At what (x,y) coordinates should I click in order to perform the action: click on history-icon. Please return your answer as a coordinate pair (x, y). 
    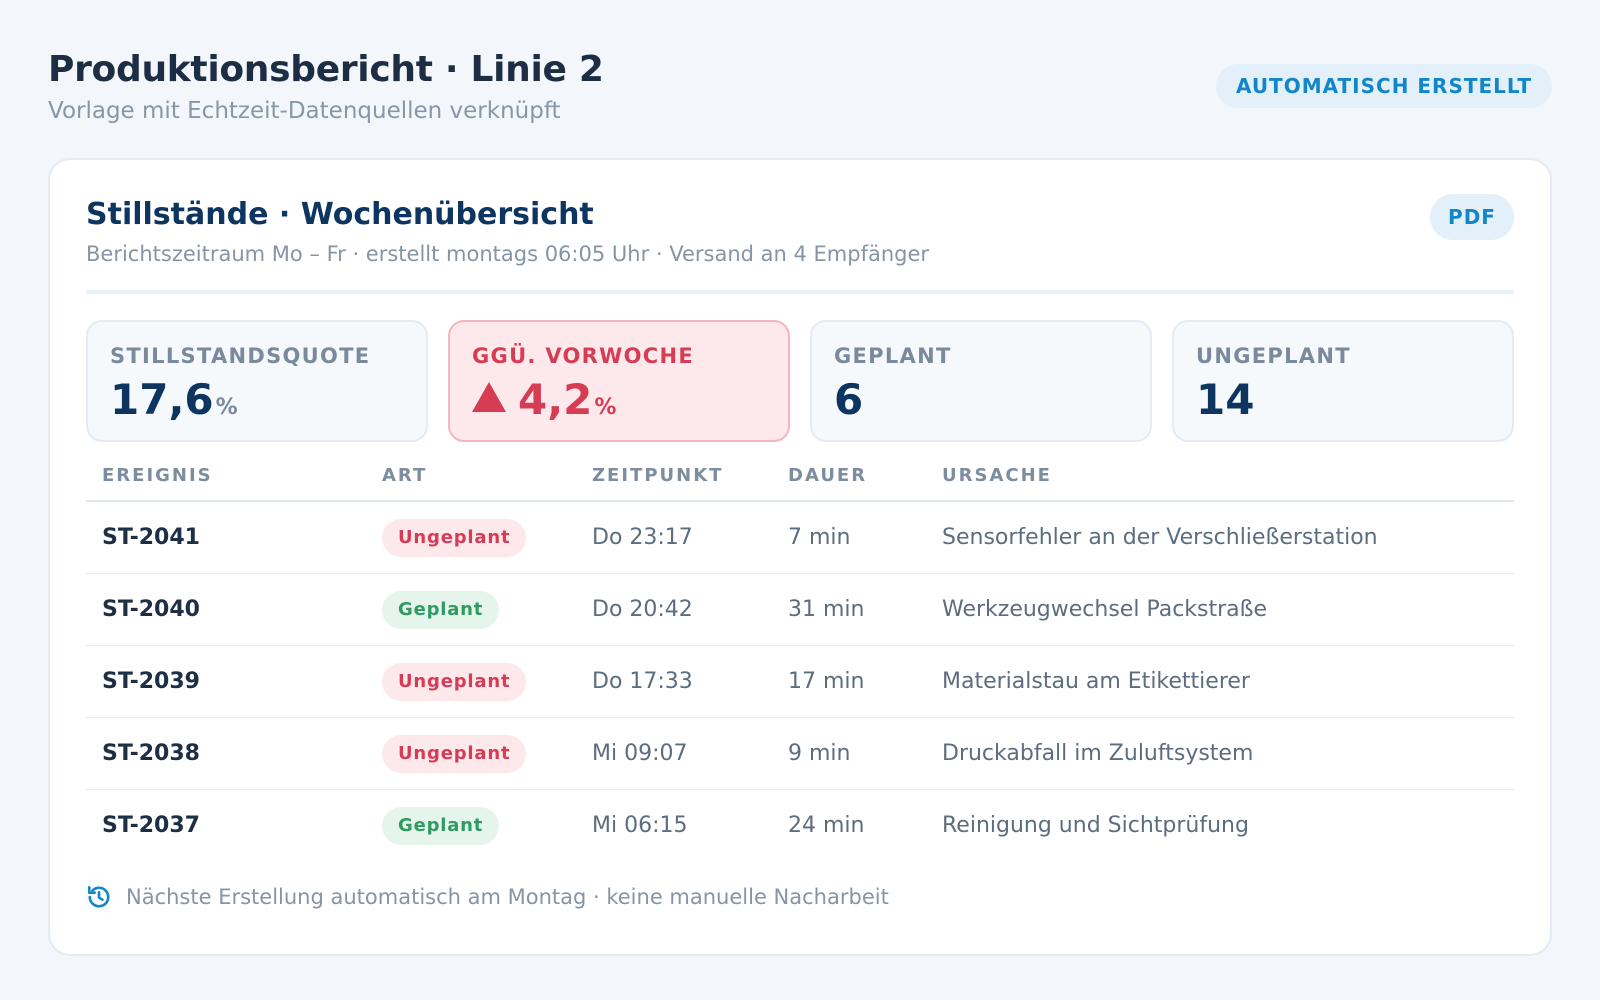
    Looking at the image, I should click on (98, 896).